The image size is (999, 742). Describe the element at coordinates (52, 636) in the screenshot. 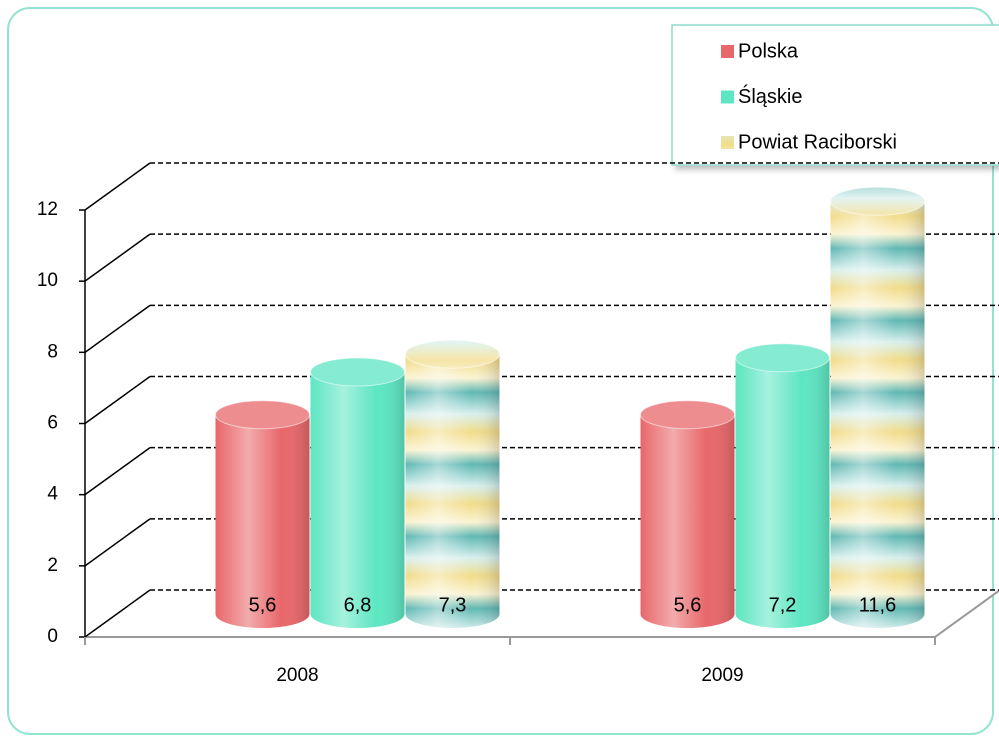

I see `y-tick-label: 0` at that location.